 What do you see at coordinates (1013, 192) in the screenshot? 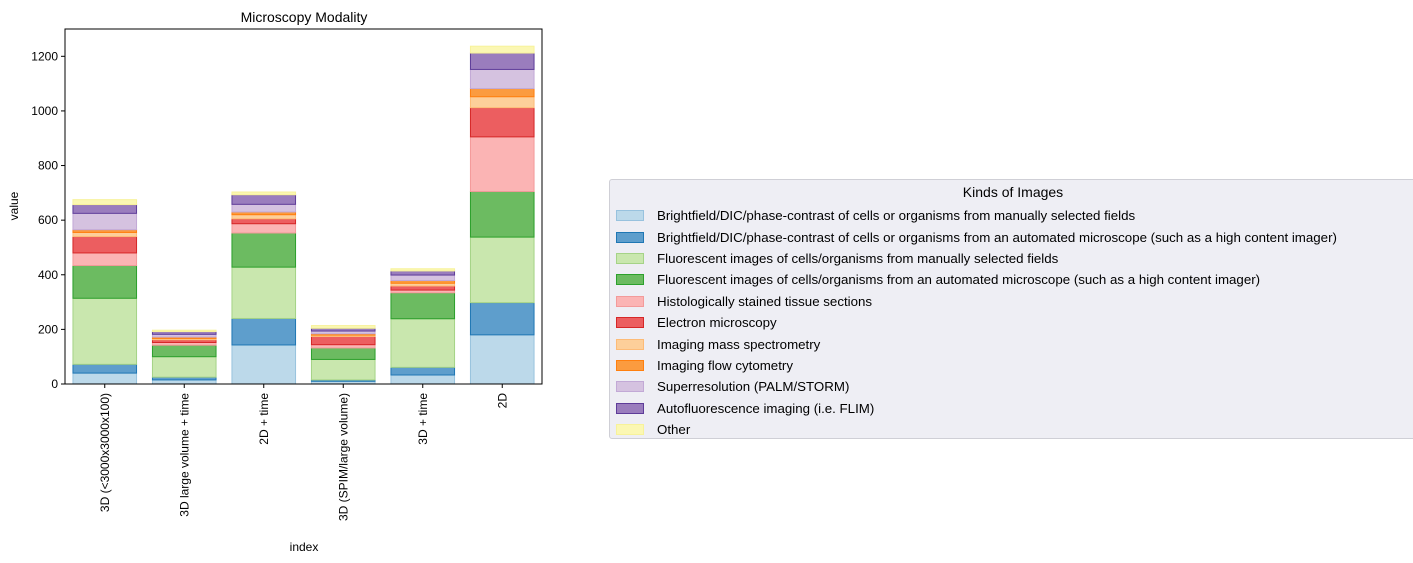
I see `legend-title: Kinds of Images` at bounding box center [1013, 192].